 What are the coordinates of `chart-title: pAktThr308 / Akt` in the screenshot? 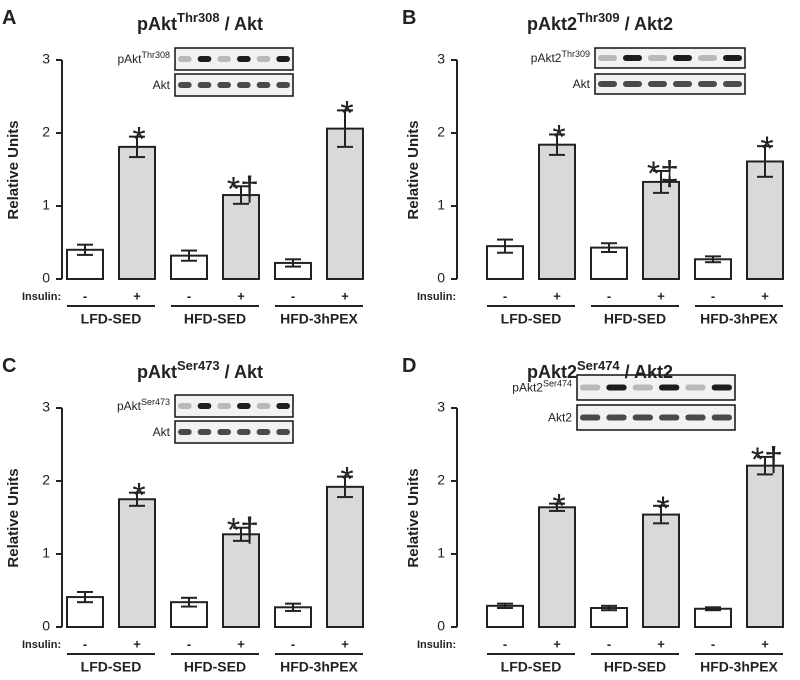 It's located at (200, 22).